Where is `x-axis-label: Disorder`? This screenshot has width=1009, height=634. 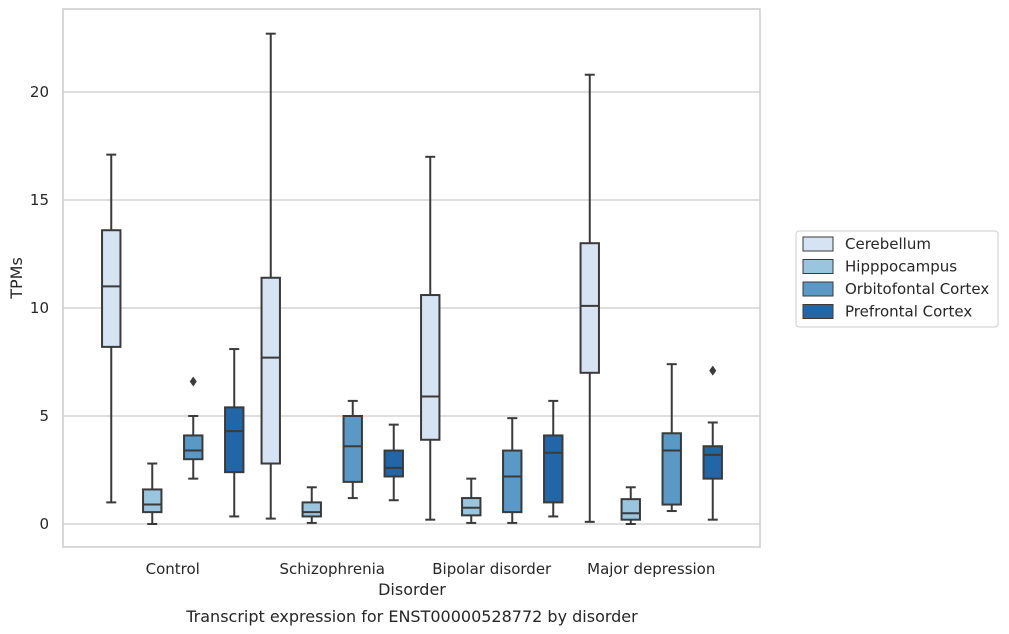 x-axis-label: Disorder is located at coordinates (412, 589).